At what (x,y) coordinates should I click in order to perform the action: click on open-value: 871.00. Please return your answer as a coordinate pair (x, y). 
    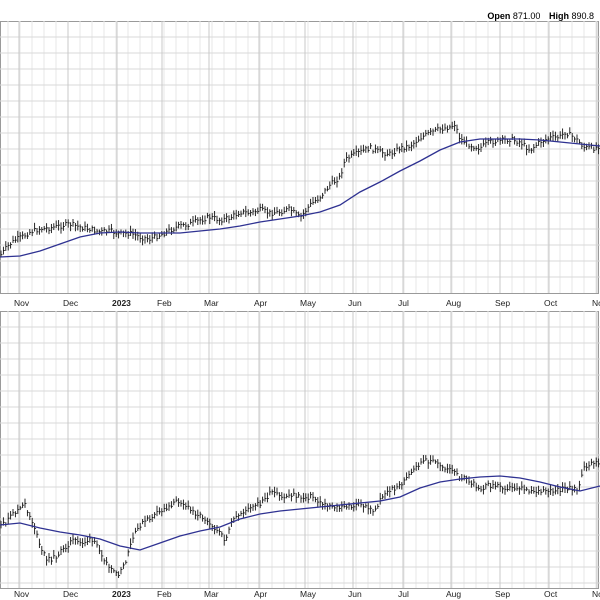
    Looking at the image, I should click on (526, 16).